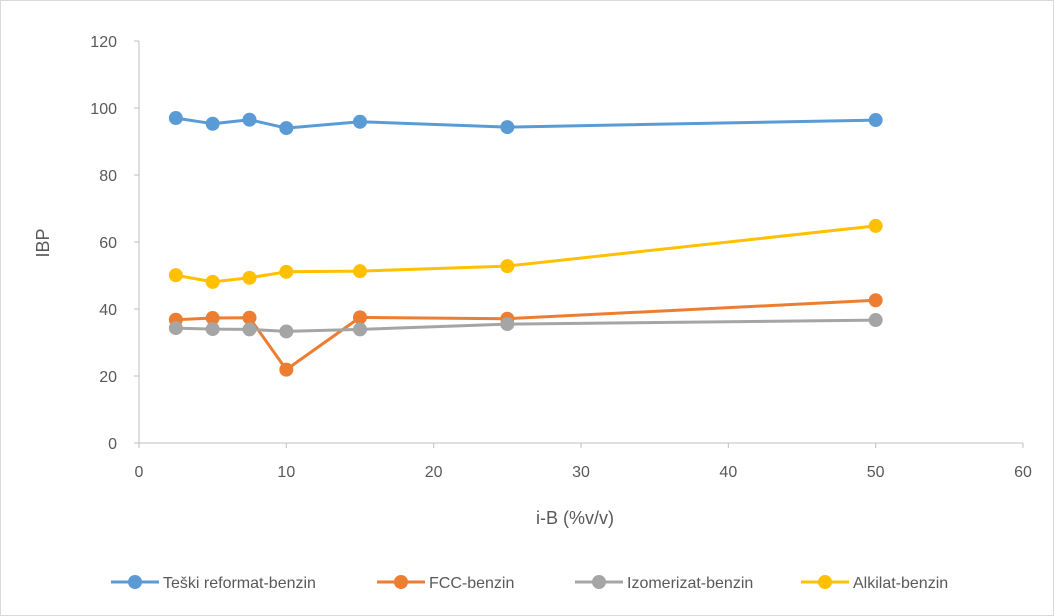 This screenshot has height=616, width=1054. Describe the element at coordinates (139, 472) in the screenshot. I see `x-tick-label: 0` at that location.